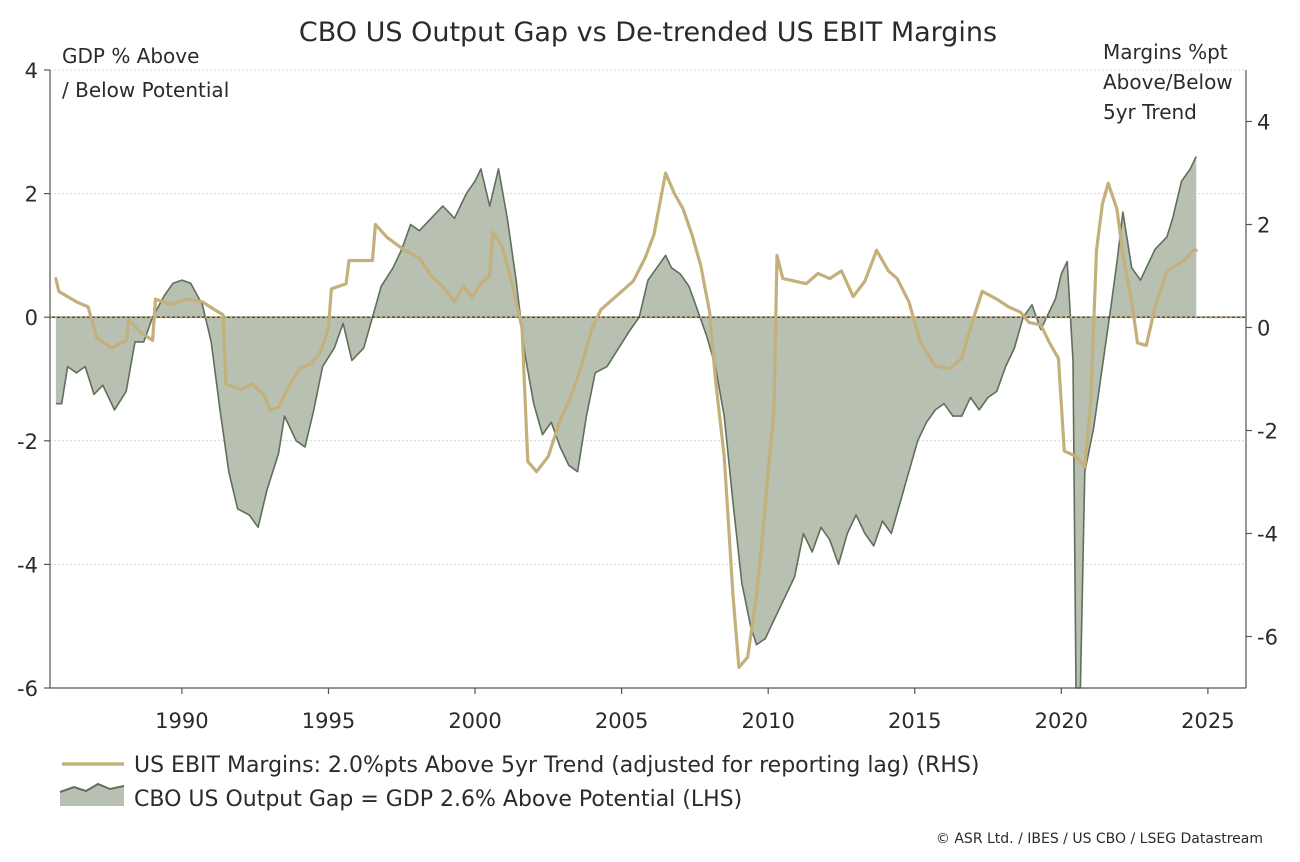 The height and width of the screenshot is (862, 1300). What do you see at coordinates (27, 442) in the screenshot?
I see `left-tick-label-3: -2` at bounding box center [27, 442].